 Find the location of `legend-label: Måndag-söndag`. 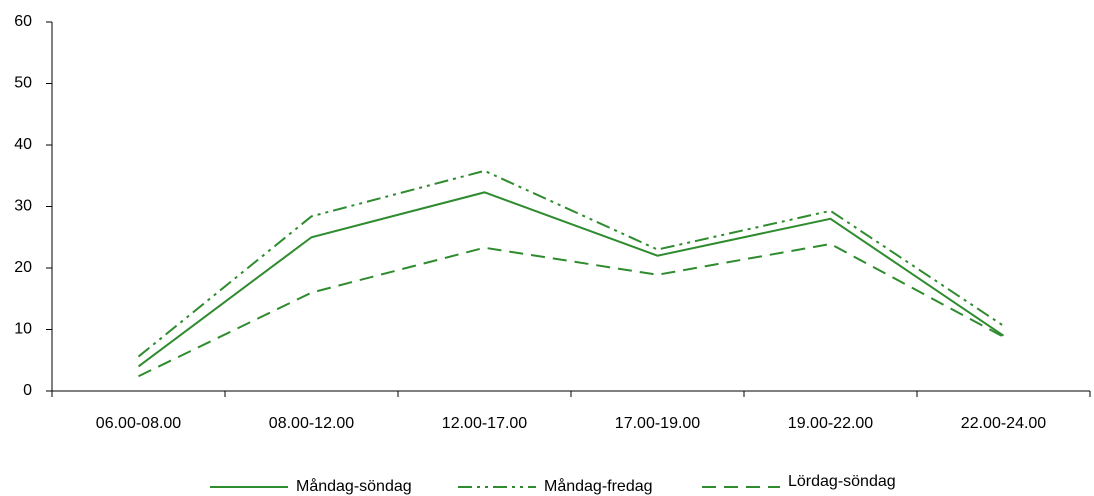

legend-label: Måndag-söndag is located at coordinates (354, 486).